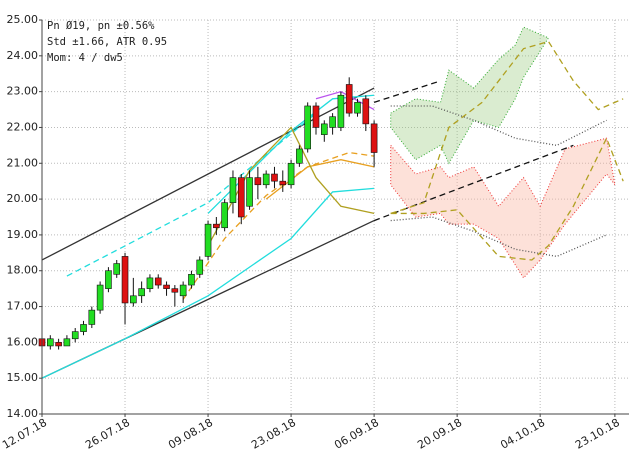 The height and width of the screenshot is (456, 629). What do you see at coordinates (101, 26) in the screenshot?
I see `annotation: Pn Ø19, pn ±0.56%` at bounding box center [101, 26].